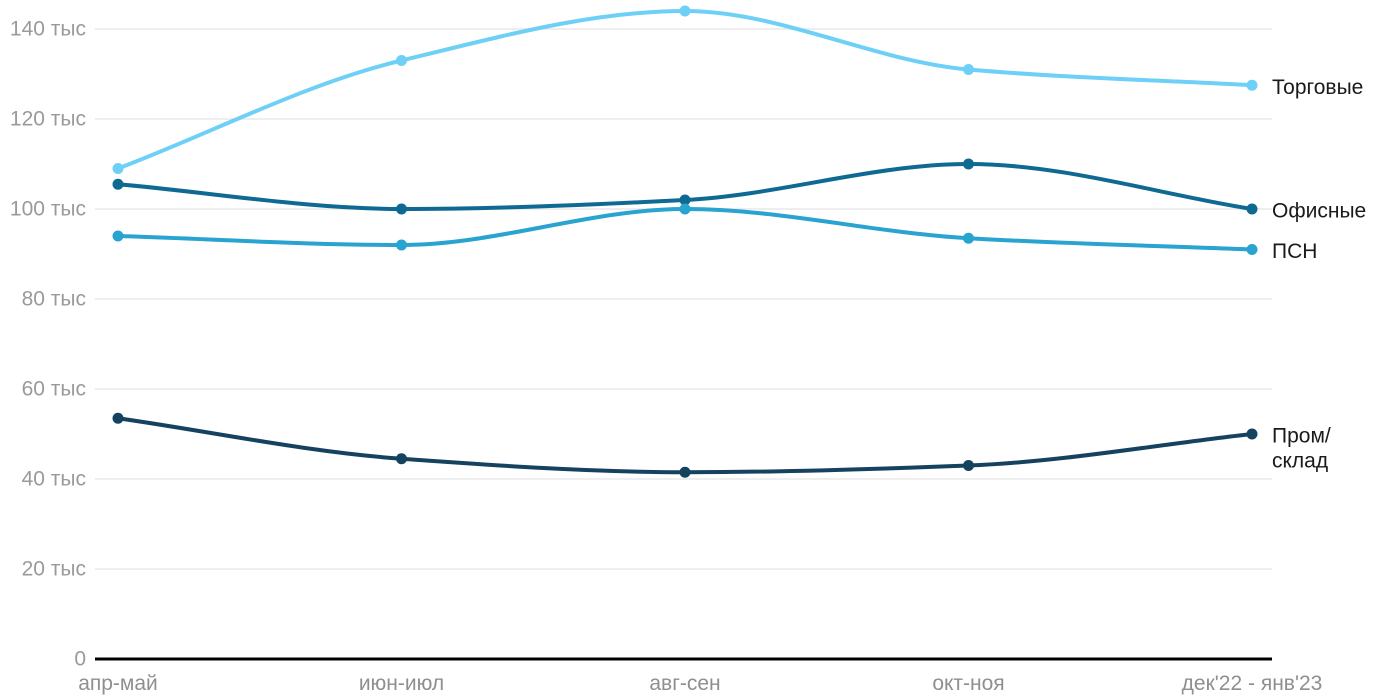 The height and width of the screenshot is (700, 1400). Describe the element at coordinates (48, 119) in the screenshot. I see `y-tick-label: 120 тыс` at that location.